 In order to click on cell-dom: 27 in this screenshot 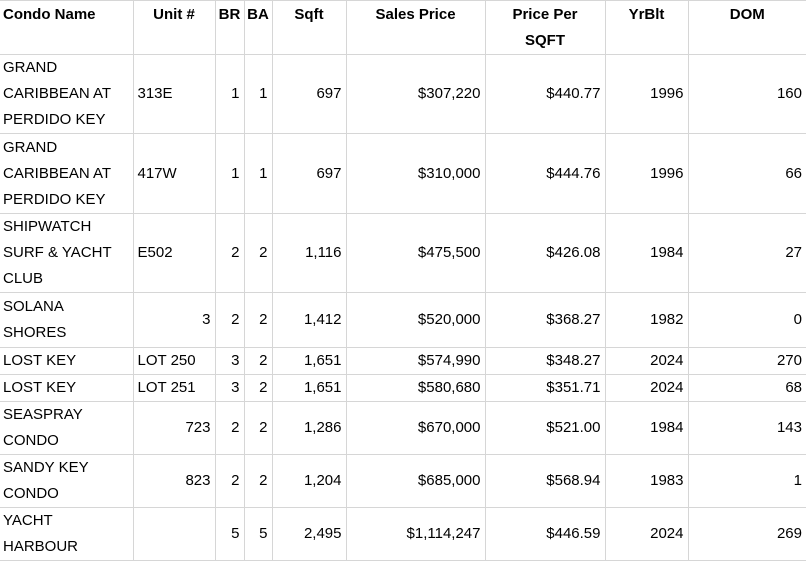, I will do `click(746, 253)`.